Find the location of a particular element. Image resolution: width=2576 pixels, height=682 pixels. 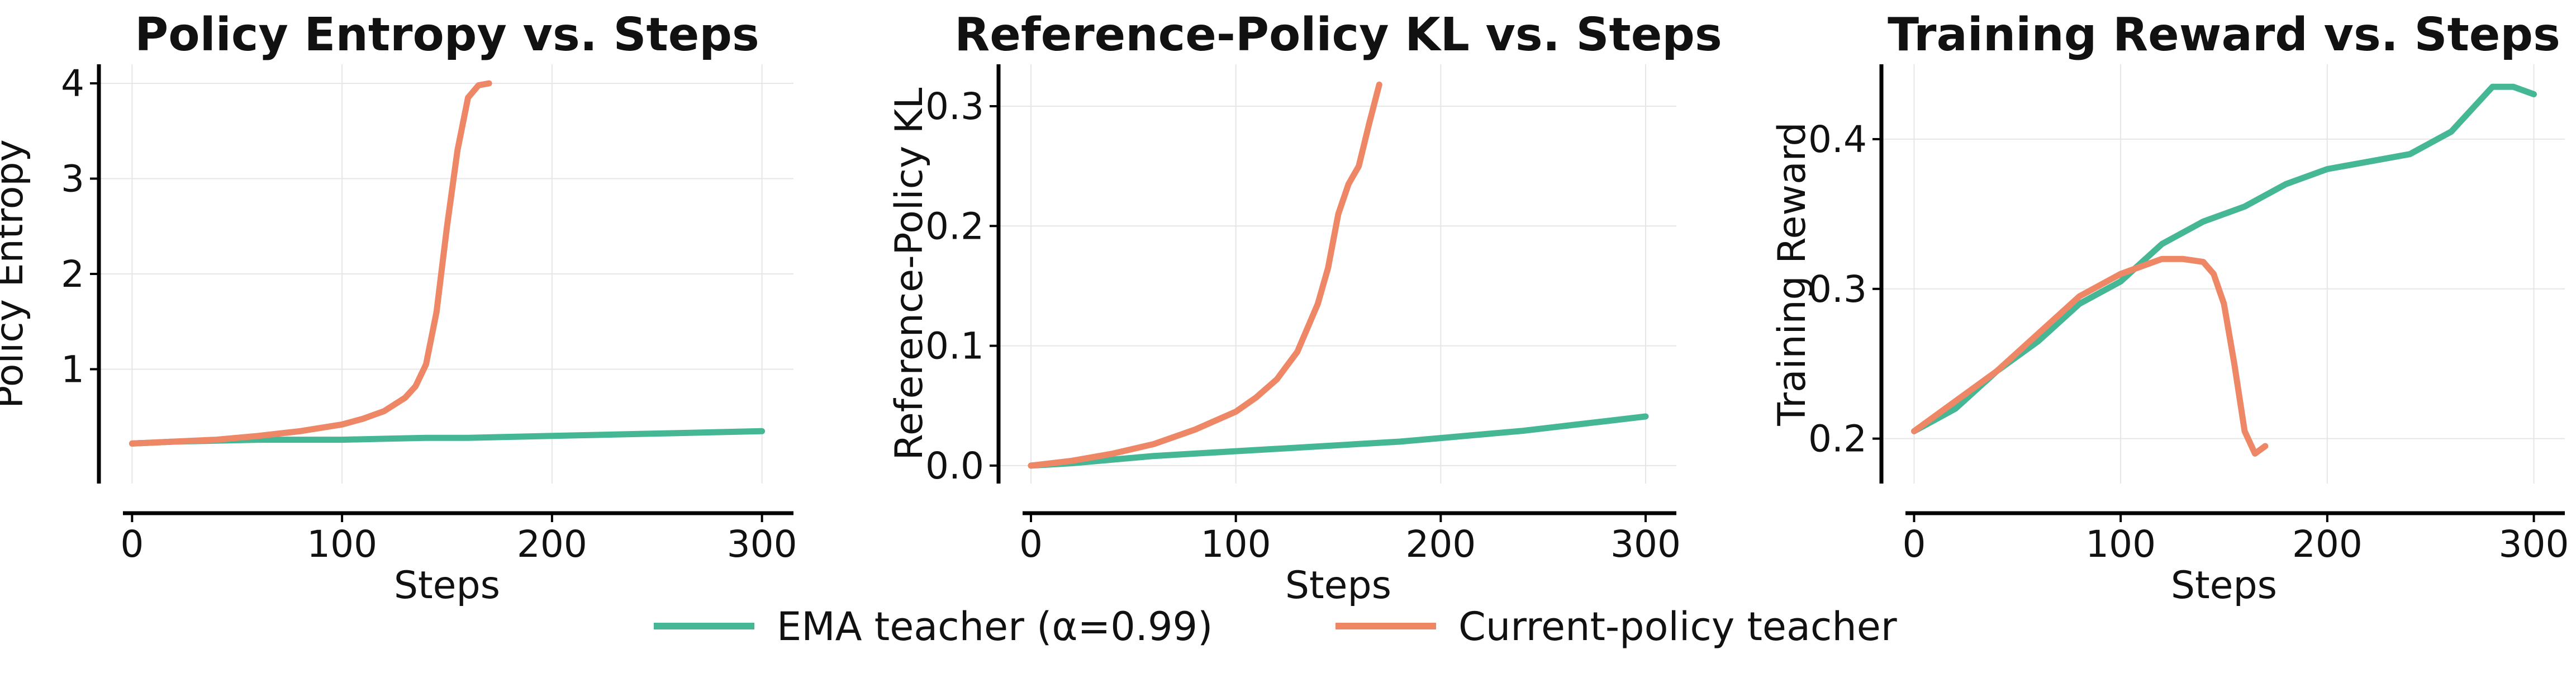

legend-entry-current: Current-policy teacher is located at coordinates (1616, 627).